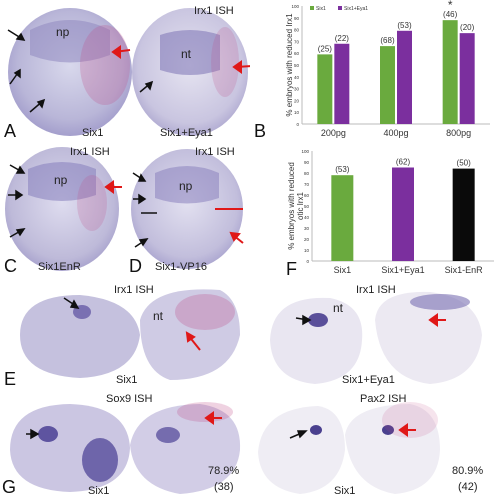 Image resolution: width=500 pixels, height=500 pixels. I want to click on chart-b-y-tick-label: 30, so click(297, 89).